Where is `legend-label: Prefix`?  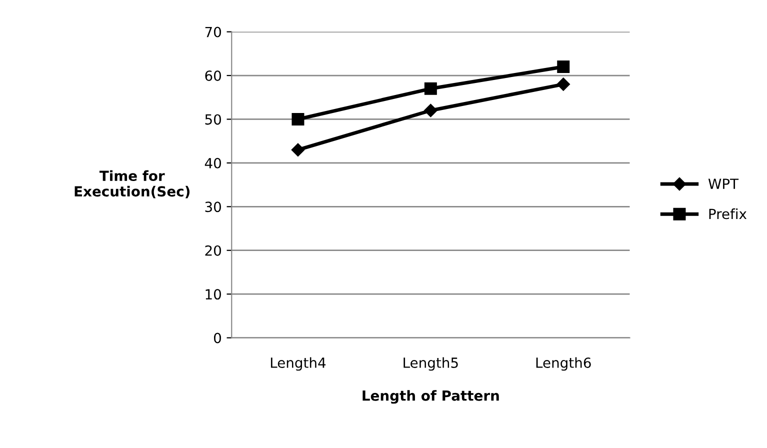 legend-label: Prefix is located at coordinates (728, 214).